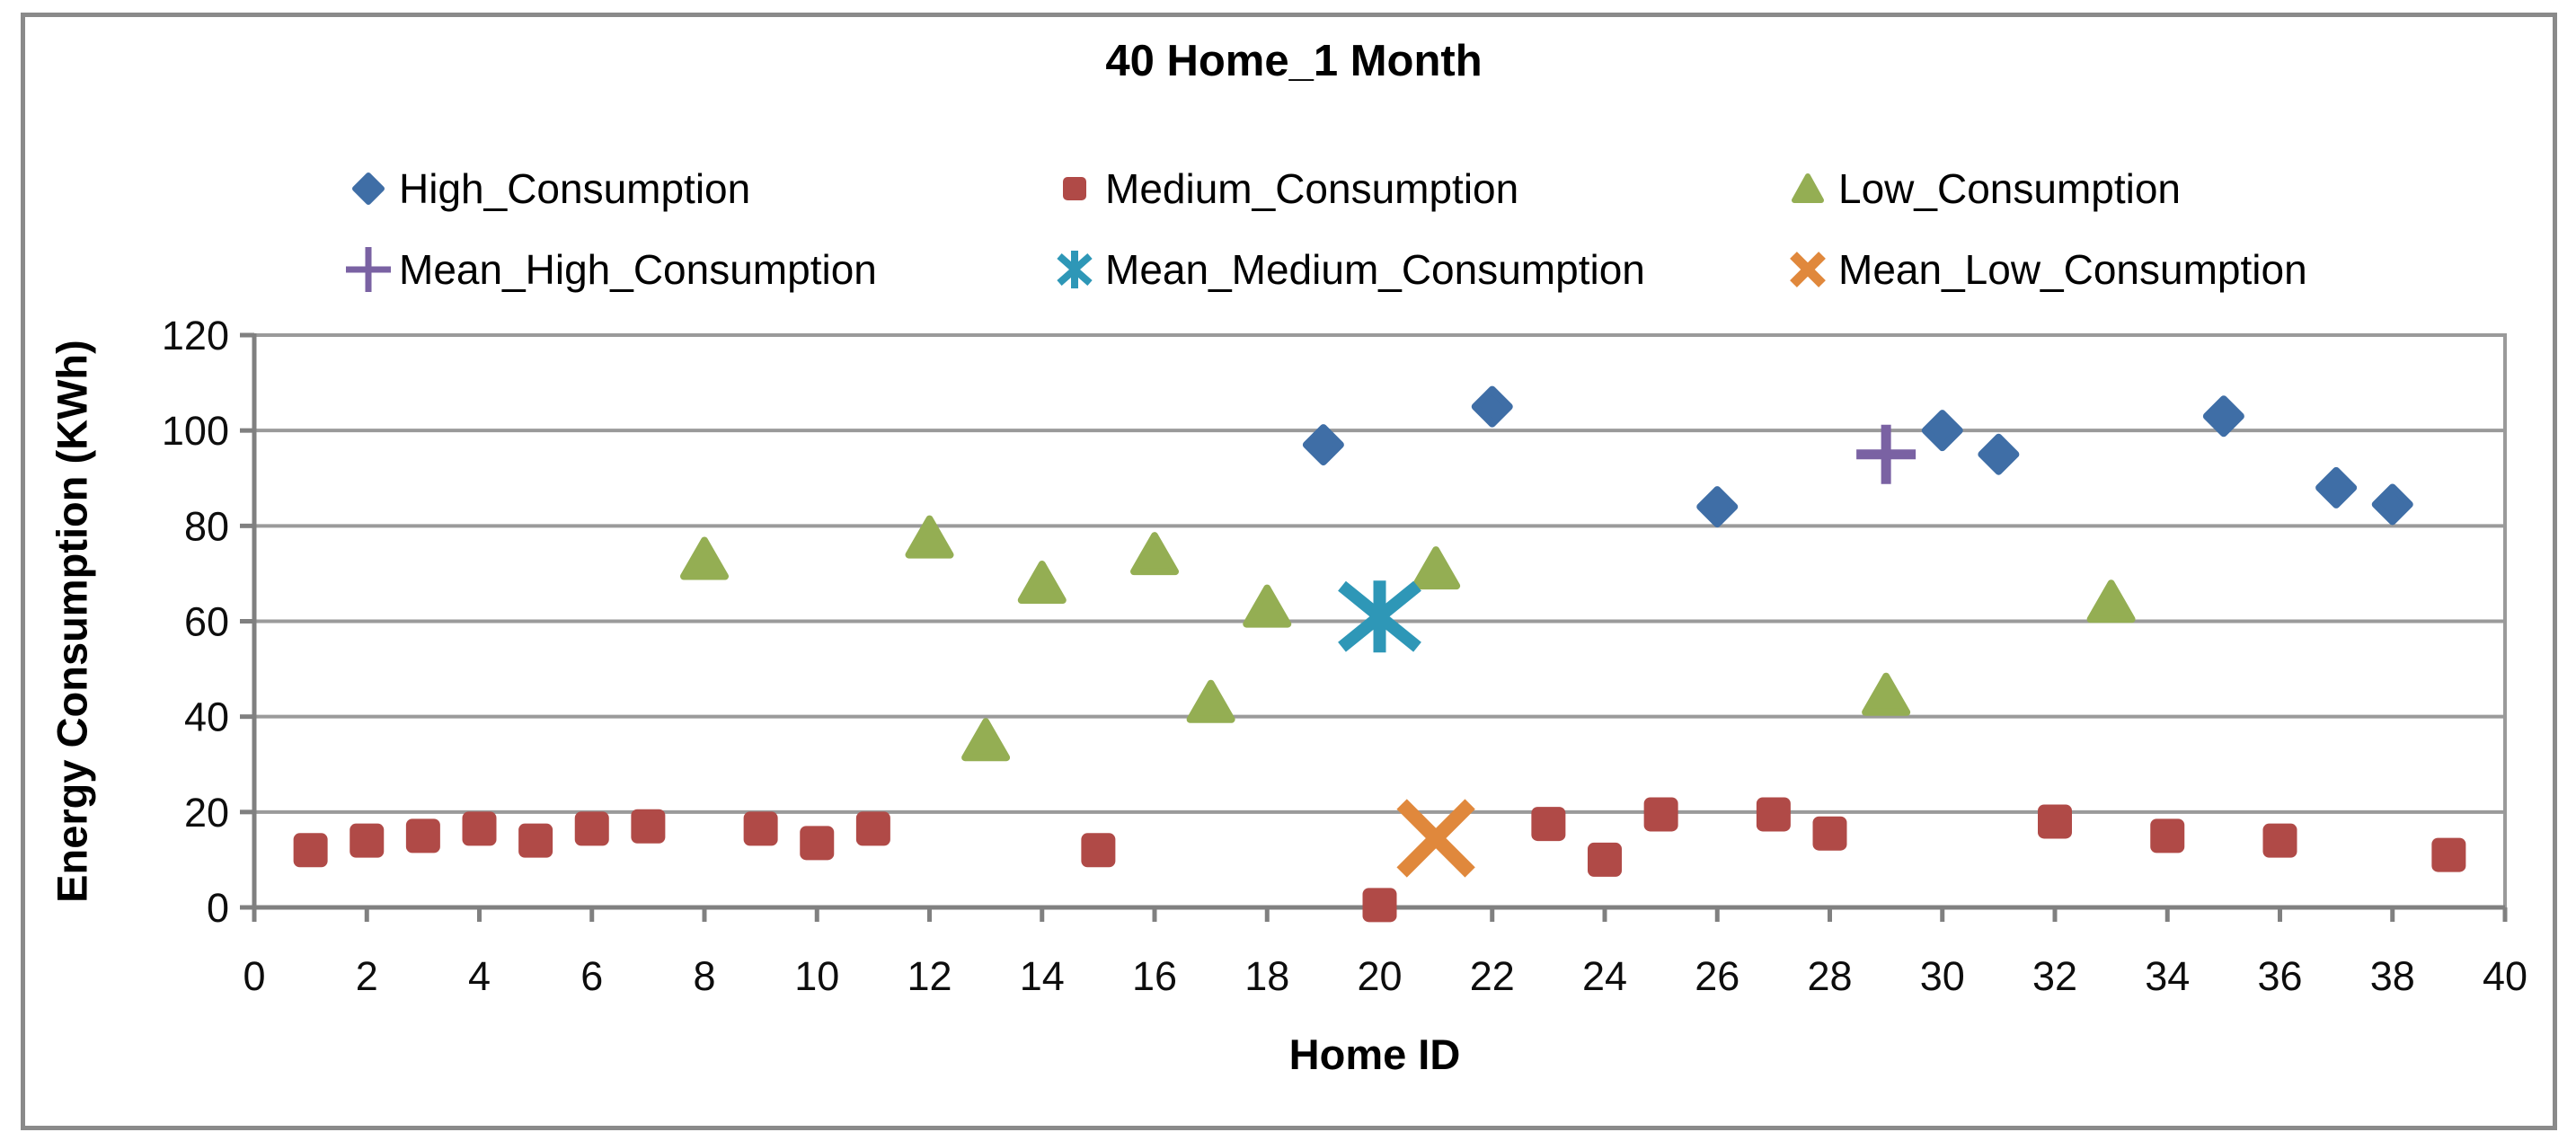 The height and width of the screenshot is (1141, 2576). Describe the element at coordinates (2505, 976) in the screenshot. I see `x-tick-label-40: 40` at that location.